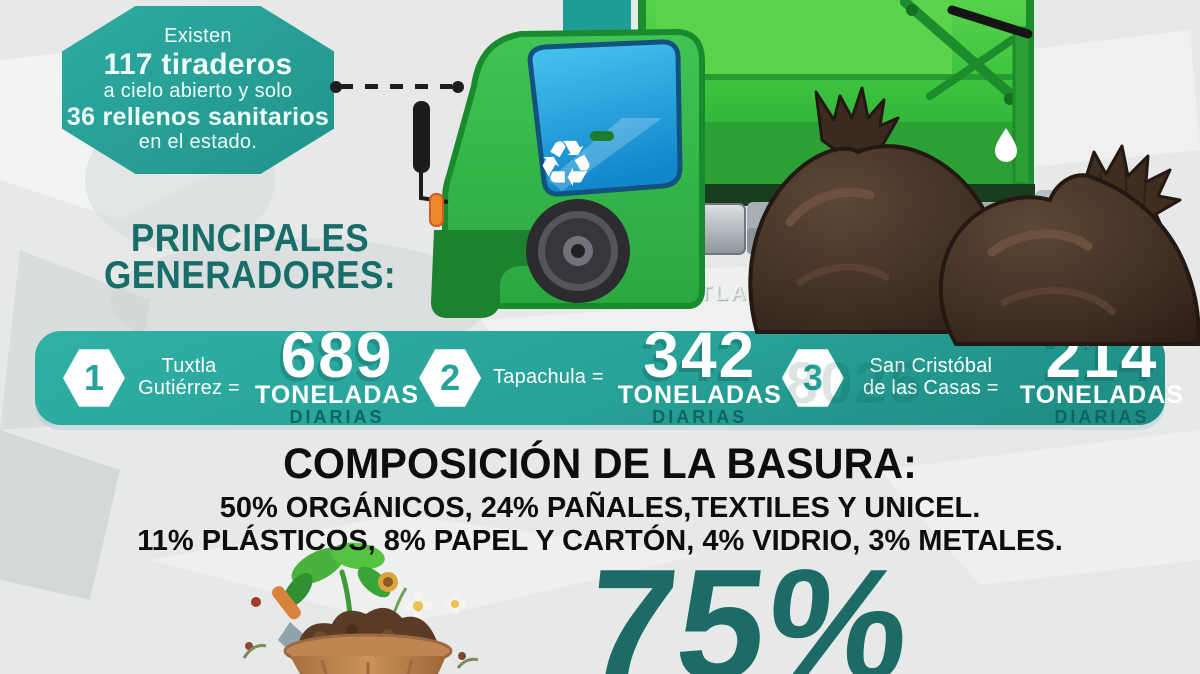  I want to click on rank-badge-hexagon: 1, so click(94, 378).